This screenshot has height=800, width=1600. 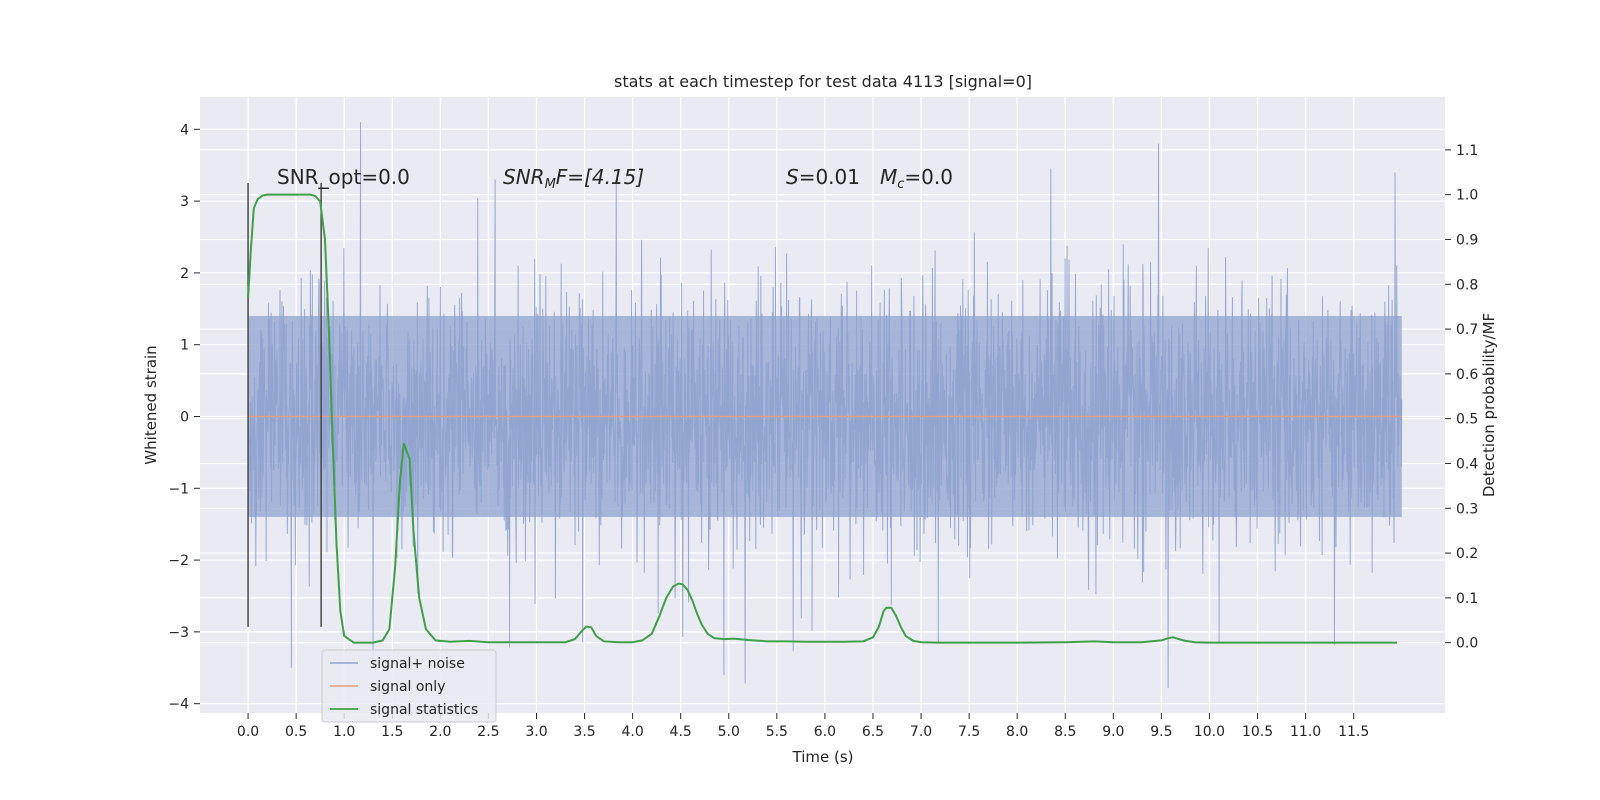 What do you see at coordinates (1353, 732) in the screenshot?
I see `x-tick-label-23: 11.5` at bounding box center [1353, 732].